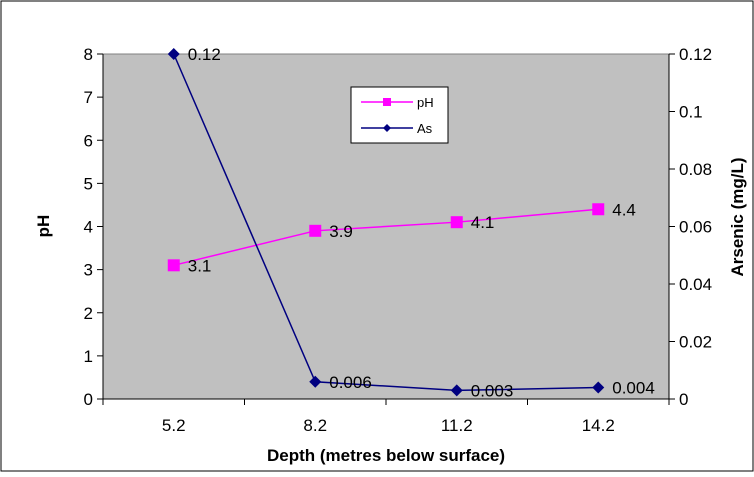 Image resolution: width=754 pixels, height=477 pixels. Describe the element at coordinates (174, 425) in the screenshot. I see `x-tick-label: 5.2` at that location.